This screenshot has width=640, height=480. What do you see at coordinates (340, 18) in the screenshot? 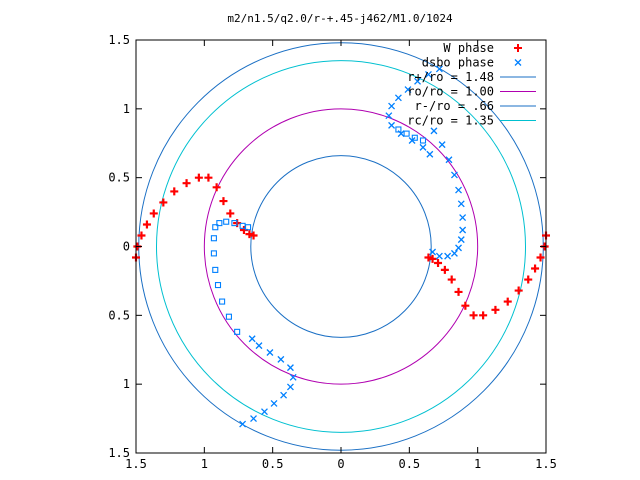
I see `chart-title: m2/n1.5/q2.0/r-+.45-j462/M1.0/1024` at bounding box center [340, 18].